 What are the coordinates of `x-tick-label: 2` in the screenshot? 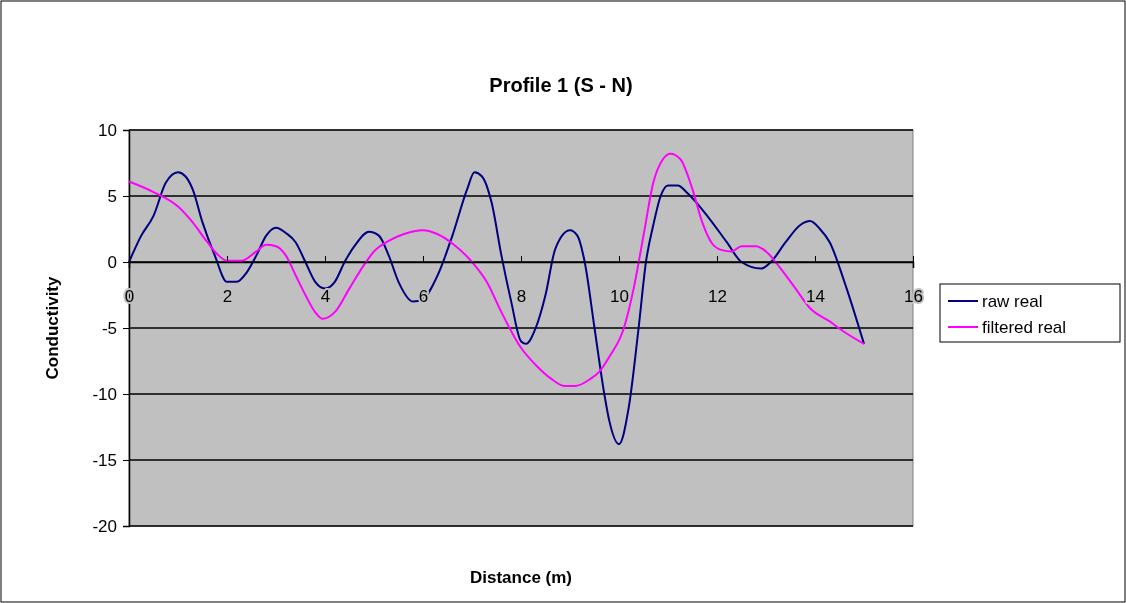 It's located at (227, 297).